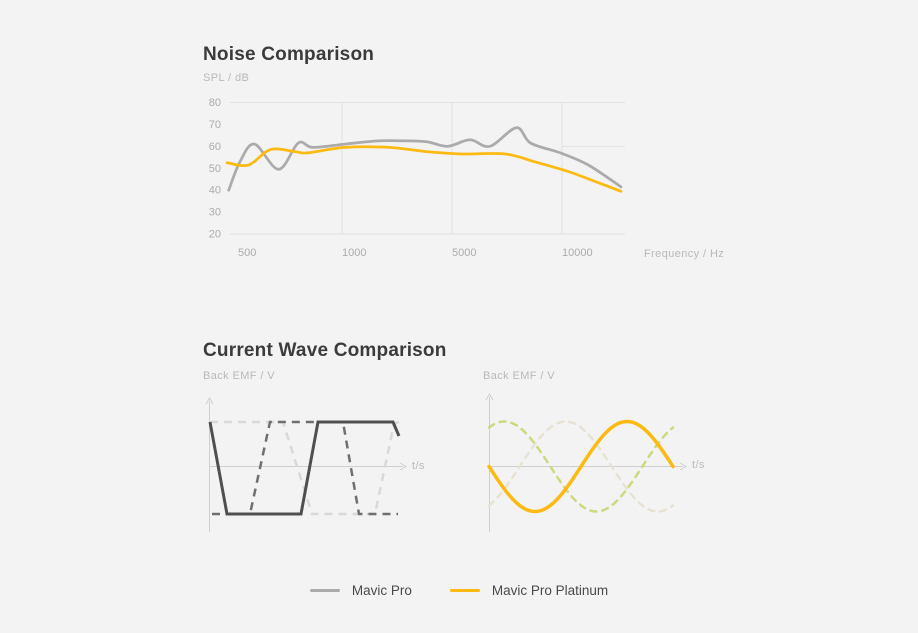  I want to click on wave-section-title: Current Wave Comparison, so click(325, 350).